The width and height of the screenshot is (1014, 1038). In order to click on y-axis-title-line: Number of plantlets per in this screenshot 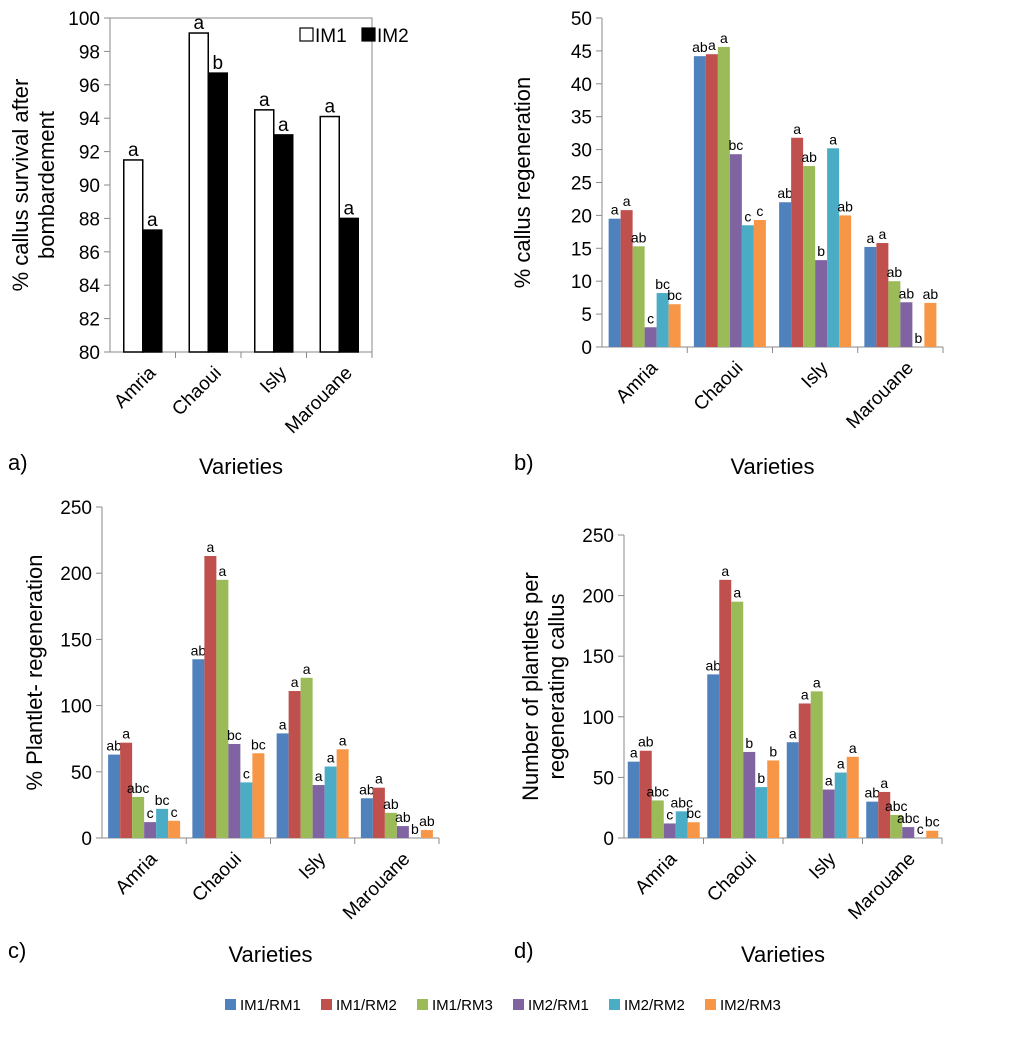, I will do `click(530, 686)`.